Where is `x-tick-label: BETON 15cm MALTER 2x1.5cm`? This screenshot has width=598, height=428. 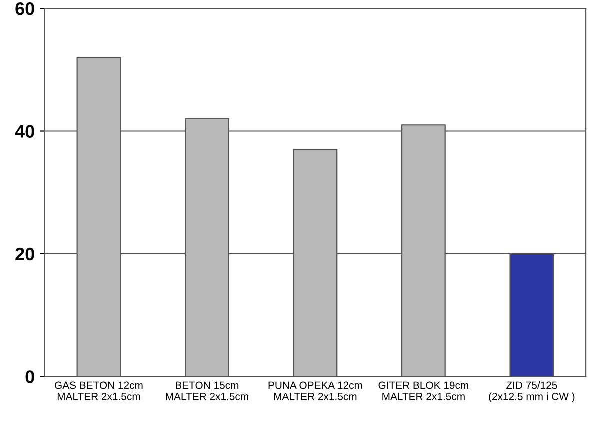
x-tick-label: BETON 15cm MALTER 2x1.5cm is located at coordinates (207, 391).